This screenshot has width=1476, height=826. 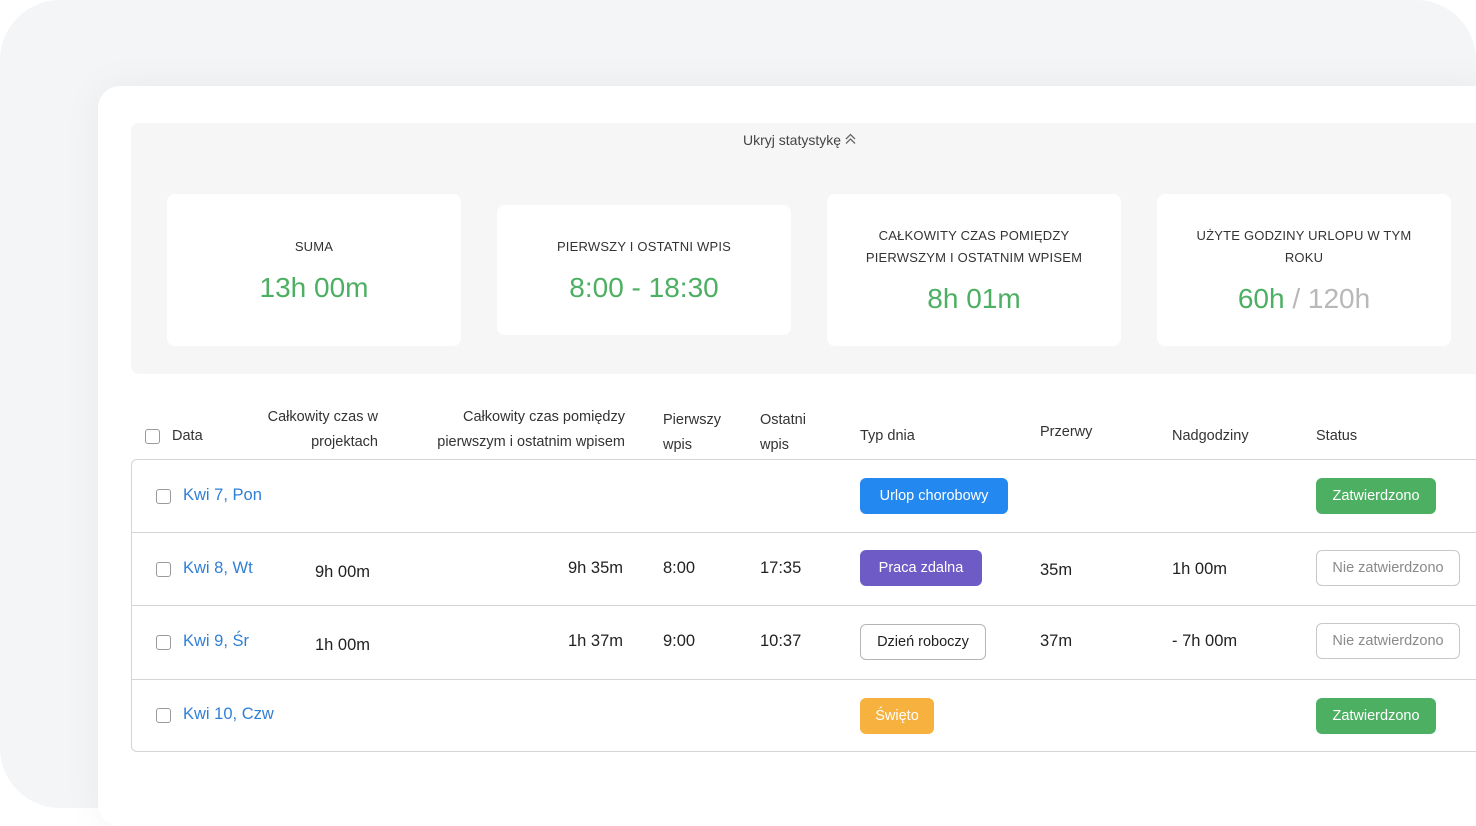 I want to click on column-header-first-entry: Pierwszy wpis, so click(x=692, y=433).